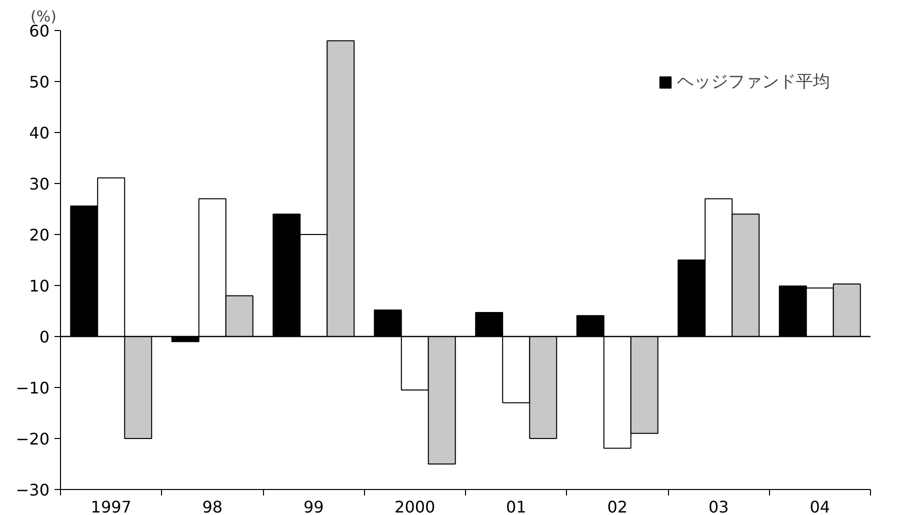 The image size is (900, 515). I want to click on y-tick-label: 50, so click(39, 82).